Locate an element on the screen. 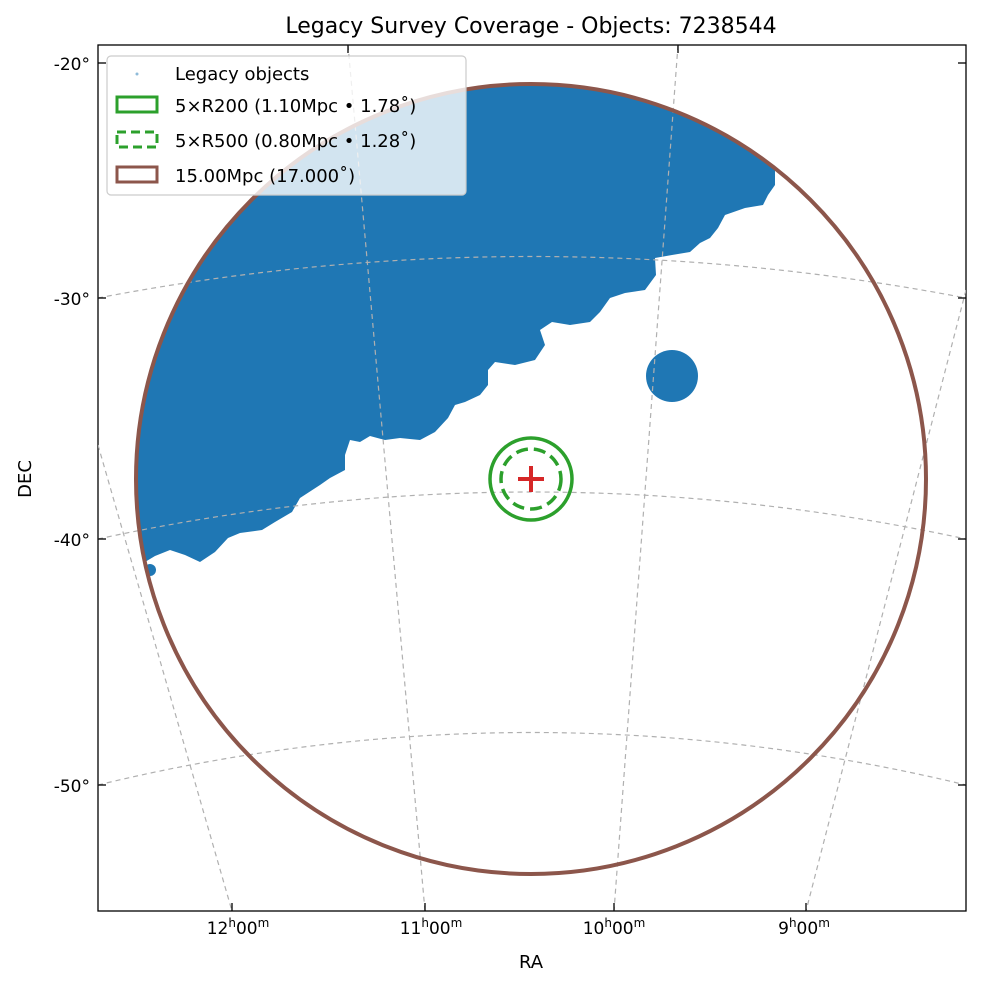 The height and width of the screenshot is (986, 981). x-axis-label: RA is located at coordinates (531, 962).